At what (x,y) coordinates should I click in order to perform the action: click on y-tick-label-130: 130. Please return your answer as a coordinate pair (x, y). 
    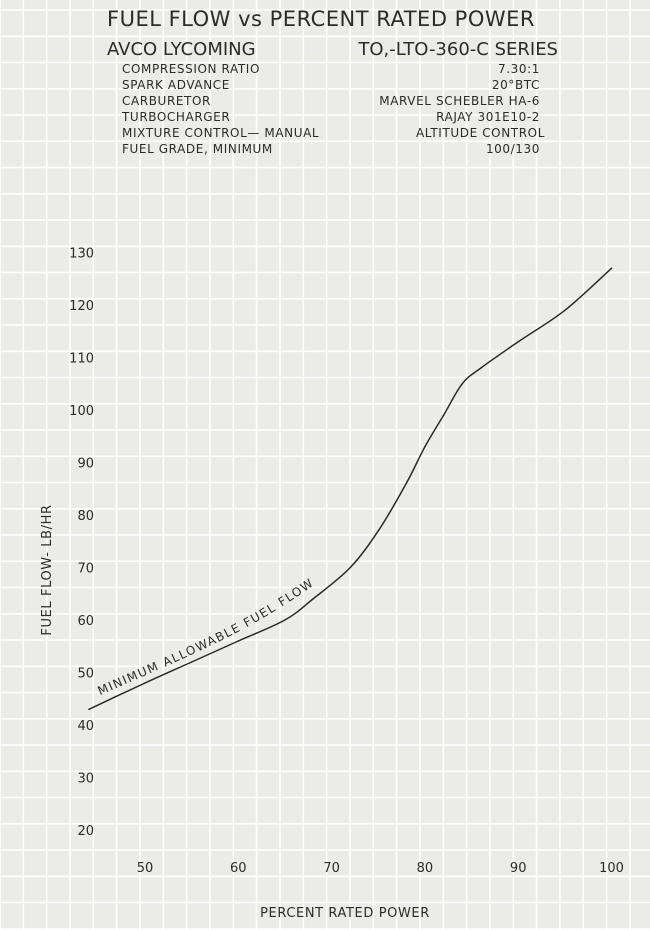
    Looking at the image, I should click on (81, 254).